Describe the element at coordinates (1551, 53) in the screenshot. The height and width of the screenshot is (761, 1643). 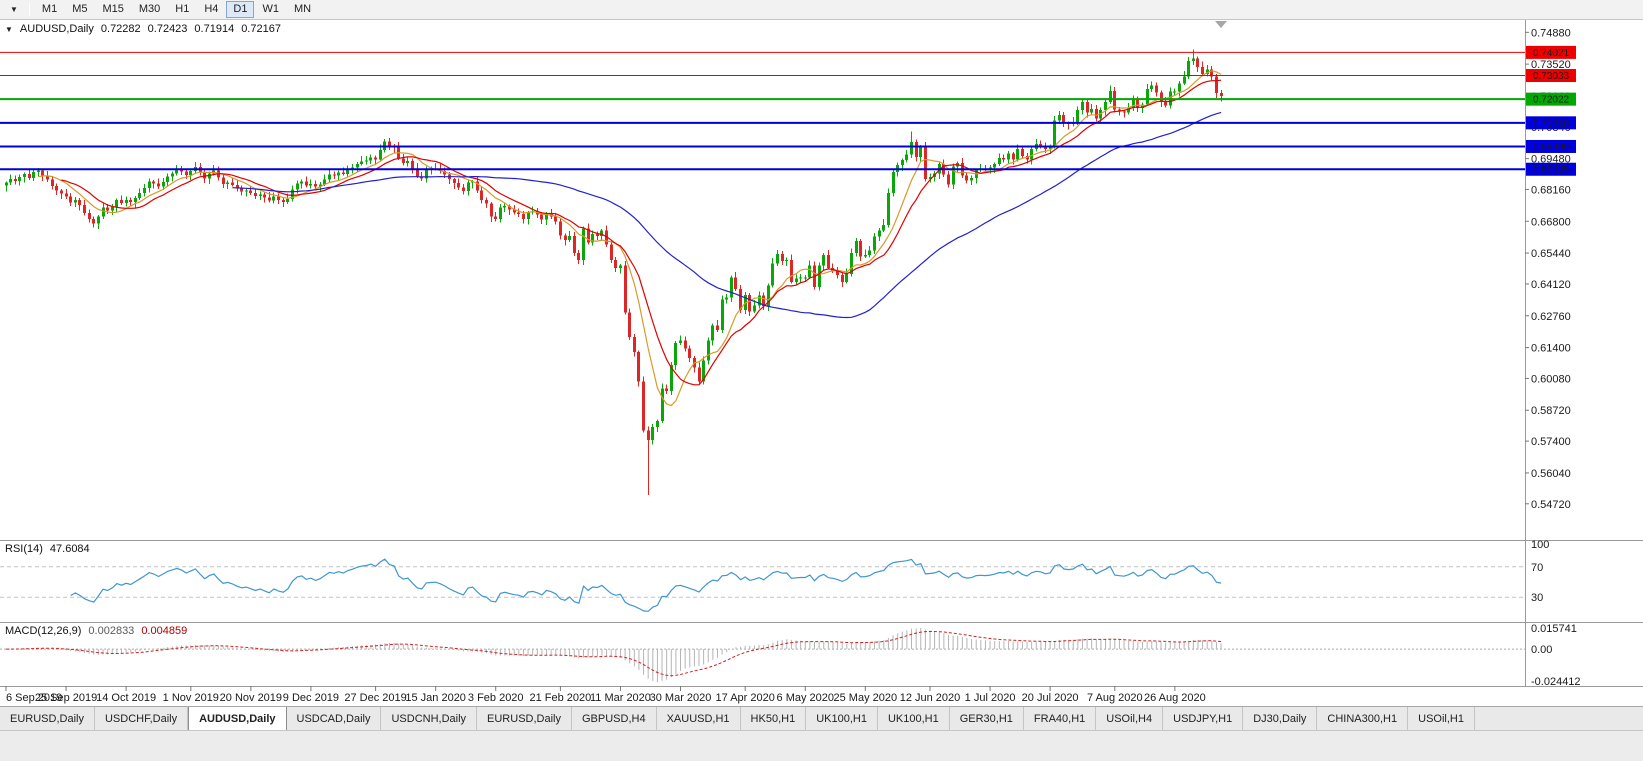
I see `svg-text: 0.74021` at that location.